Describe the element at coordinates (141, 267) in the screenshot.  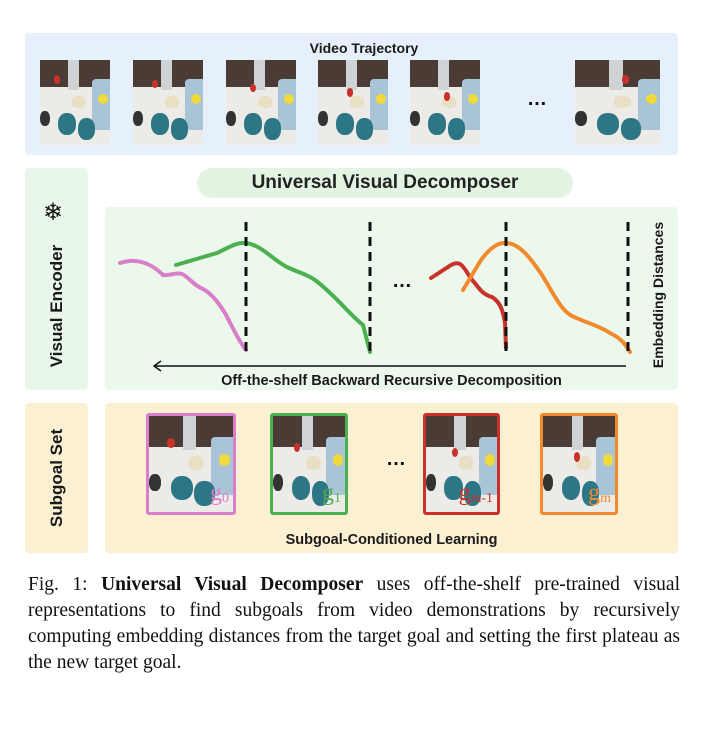
I see `pink-curve-dashed` at that location.